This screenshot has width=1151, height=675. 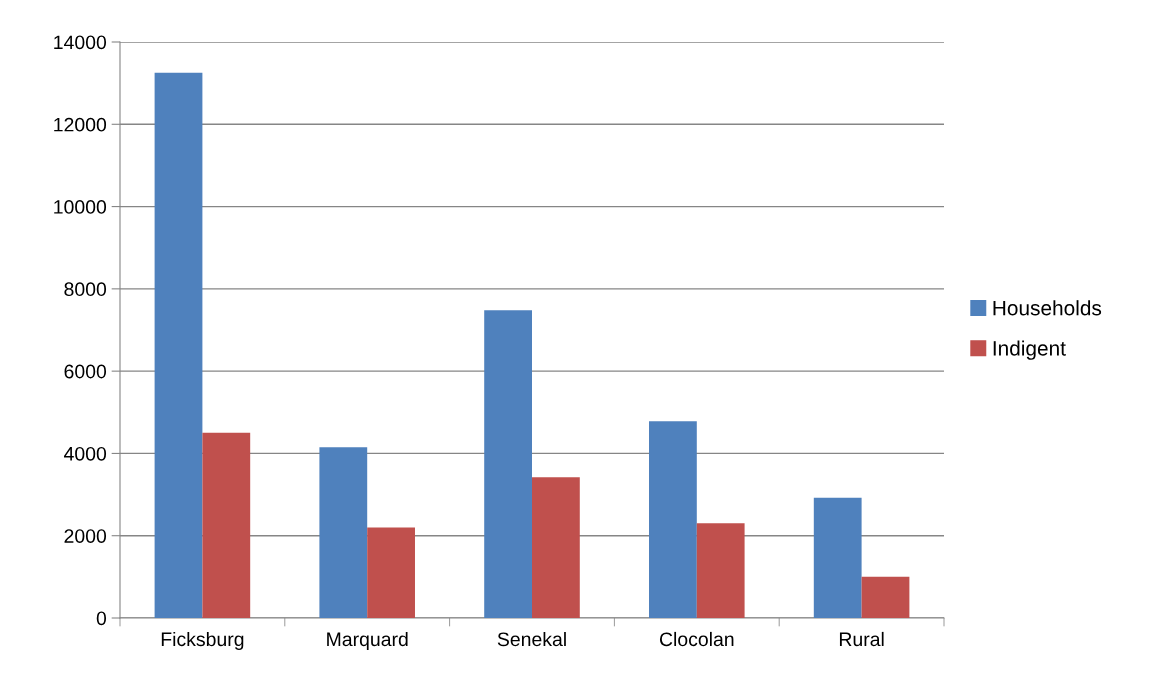 What do you see at coordinates (85, 371) in the screenshot?
I see `y-tick-label: 6000` at bounding box center [85, 371].